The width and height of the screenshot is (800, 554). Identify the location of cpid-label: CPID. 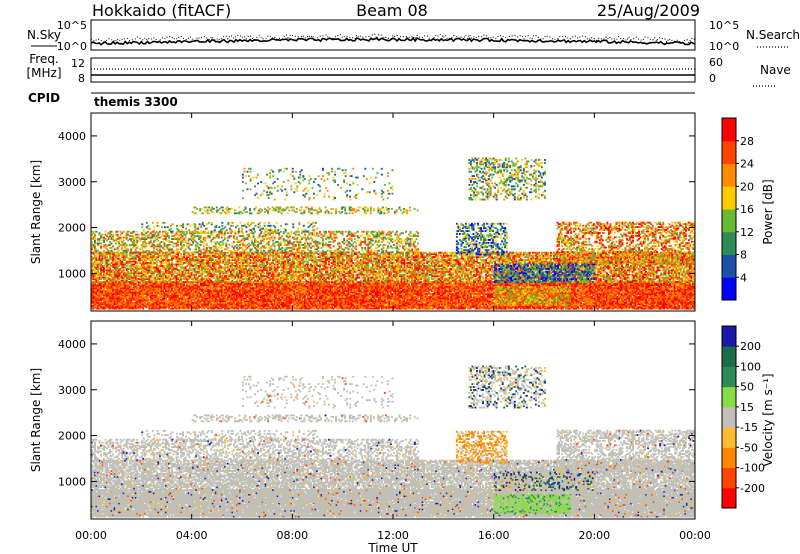
(44, 98).